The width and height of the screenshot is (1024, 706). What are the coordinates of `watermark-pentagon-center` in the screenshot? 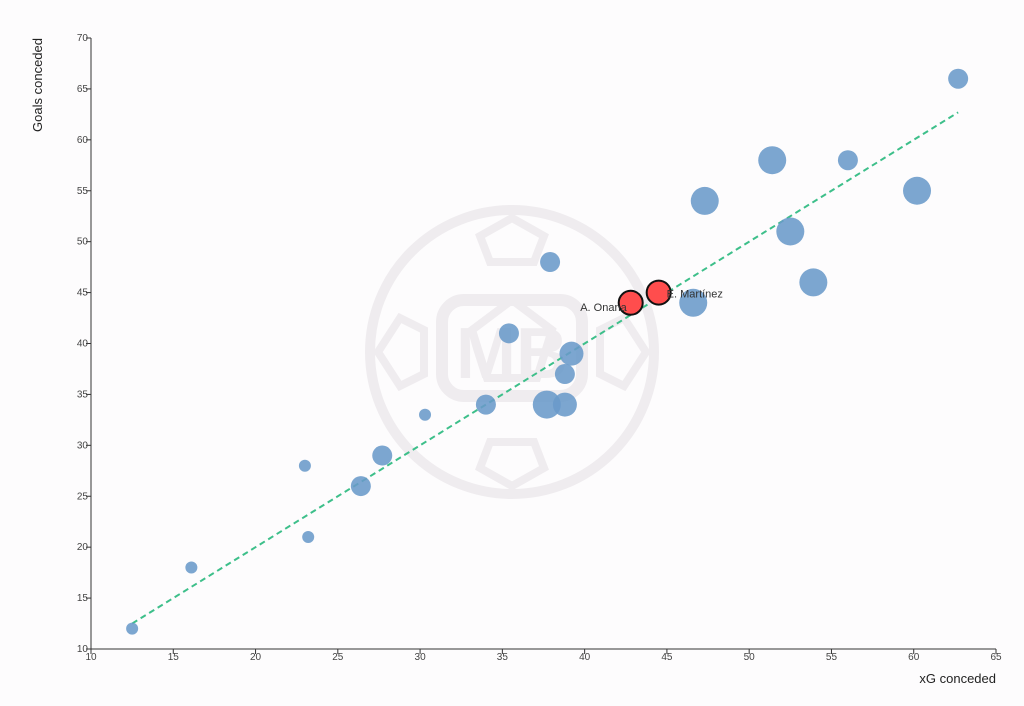 It's located at (512, 338).